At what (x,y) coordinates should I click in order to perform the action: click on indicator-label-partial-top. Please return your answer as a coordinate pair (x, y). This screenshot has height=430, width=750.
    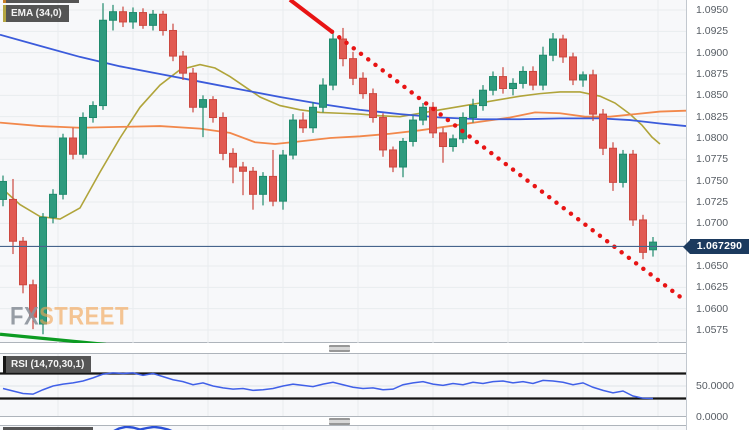
    Looking at the image, I should click on (41, 1).